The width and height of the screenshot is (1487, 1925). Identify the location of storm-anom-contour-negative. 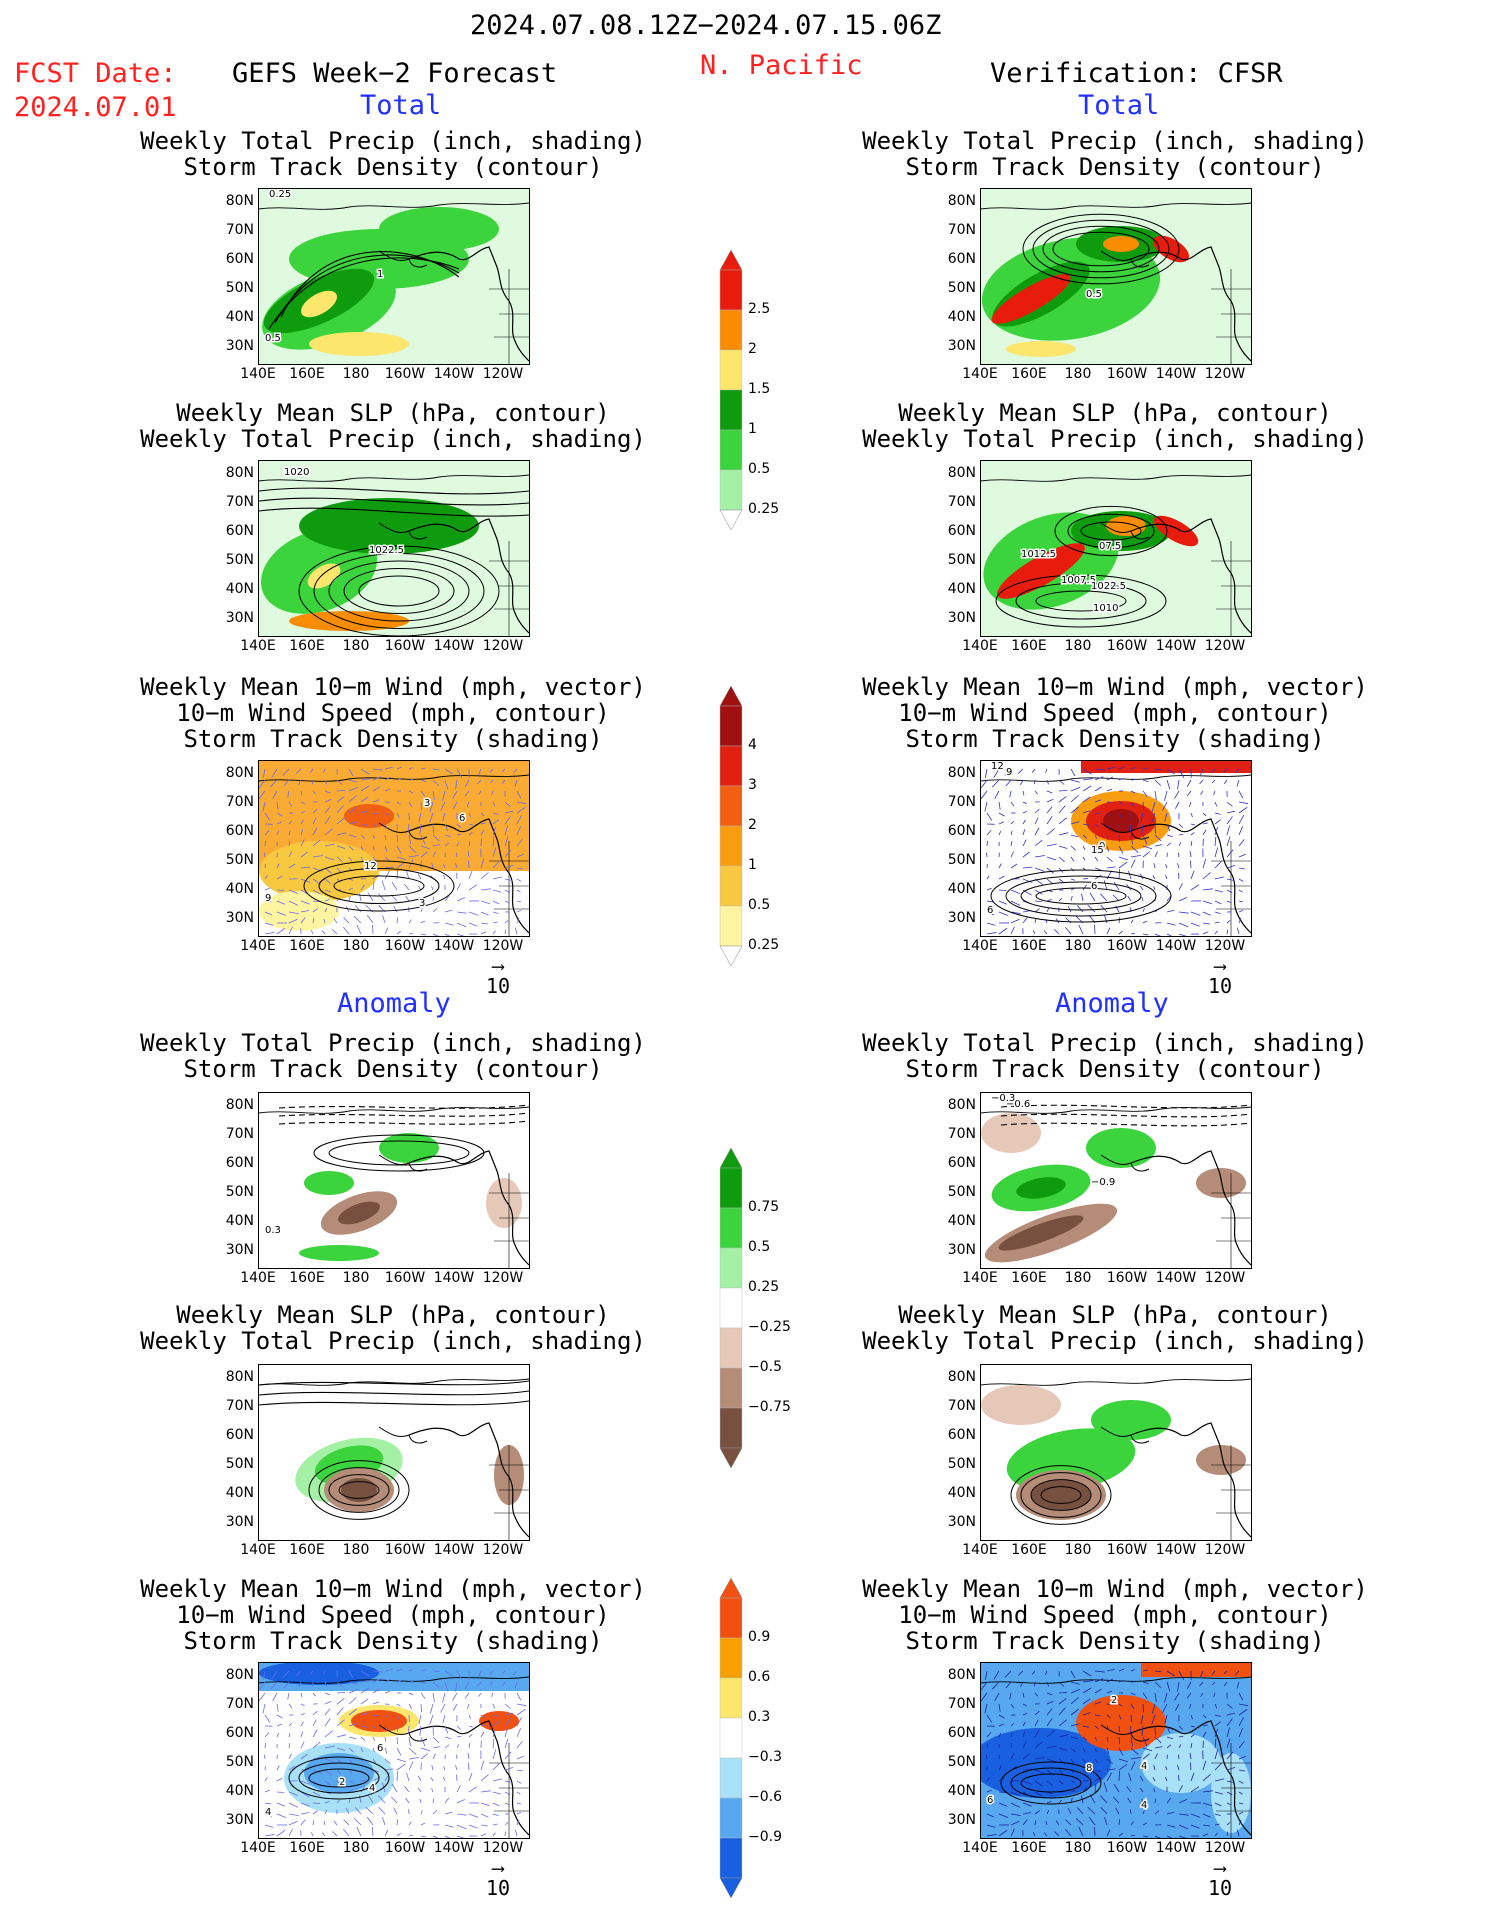
(403, 1114).